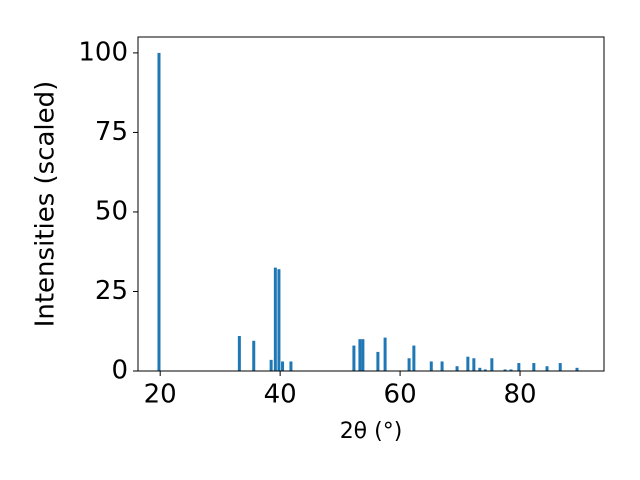 This screenshot has width=640, height=480. I want to click on x-tick-label: 20, so click(160, 395).